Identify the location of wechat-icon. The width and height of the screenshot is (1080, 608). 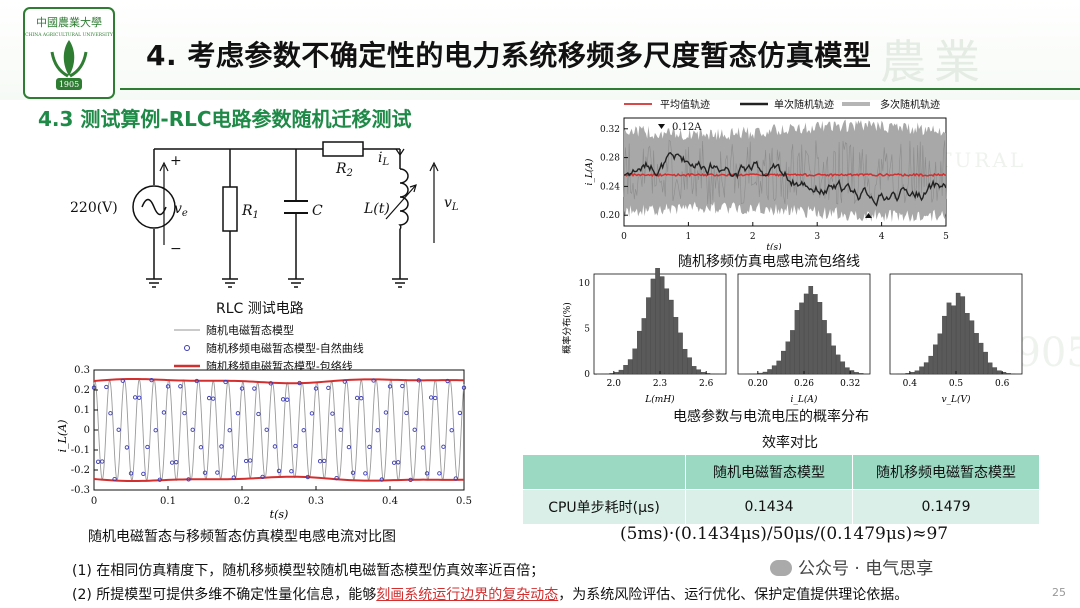
(781, 568).